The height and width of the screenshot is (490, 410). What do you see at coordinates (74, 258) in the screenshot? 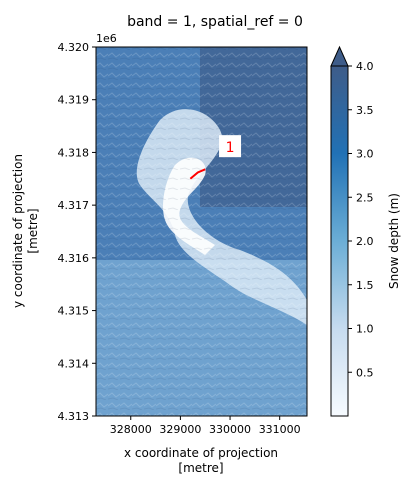
I see `y-tick-label: 4.316` at bounding box center [74, 258].